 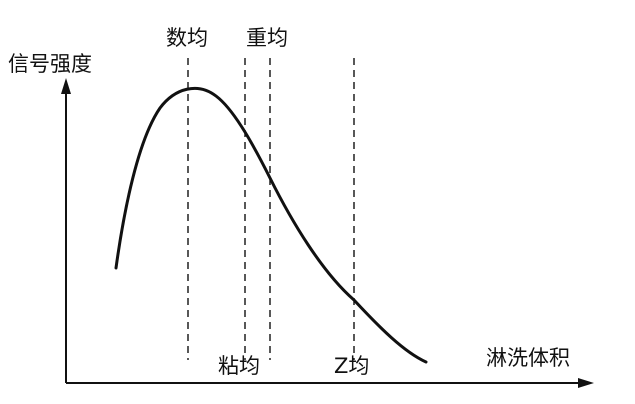 I want to click on y-axis-label: 信号强度, so click(x=50, y=64).